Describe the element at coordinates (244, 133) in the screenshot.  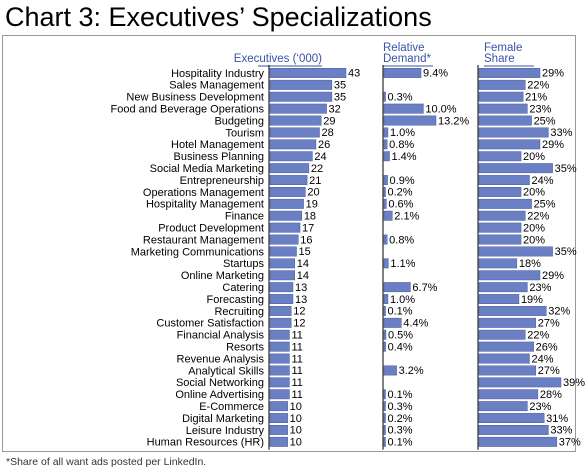
I see `category-label: Tourism` at that location.